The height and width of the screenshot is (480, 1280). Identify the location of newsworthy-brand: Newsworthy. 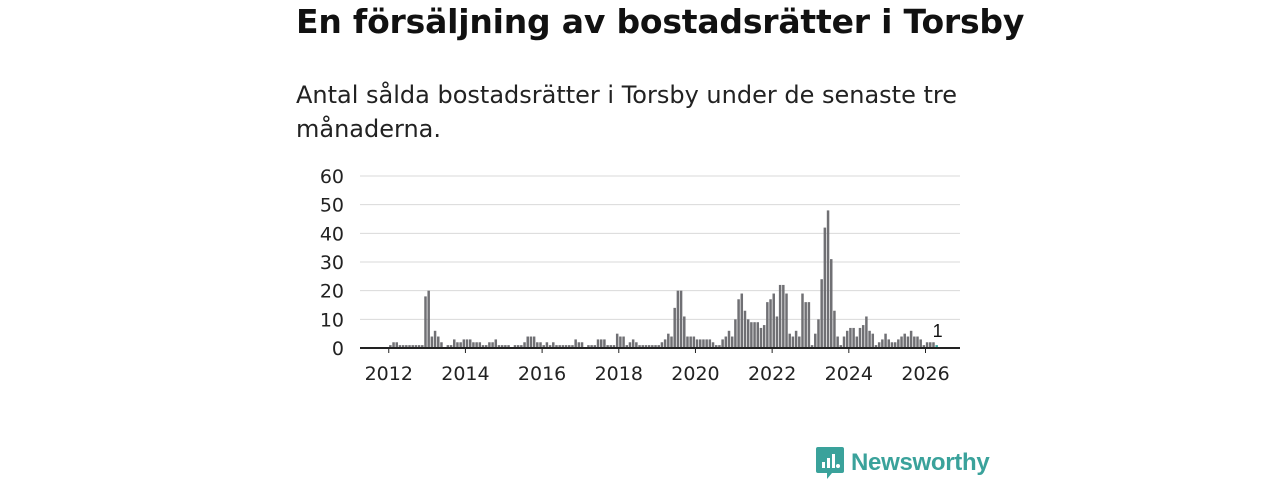
(902, 463).